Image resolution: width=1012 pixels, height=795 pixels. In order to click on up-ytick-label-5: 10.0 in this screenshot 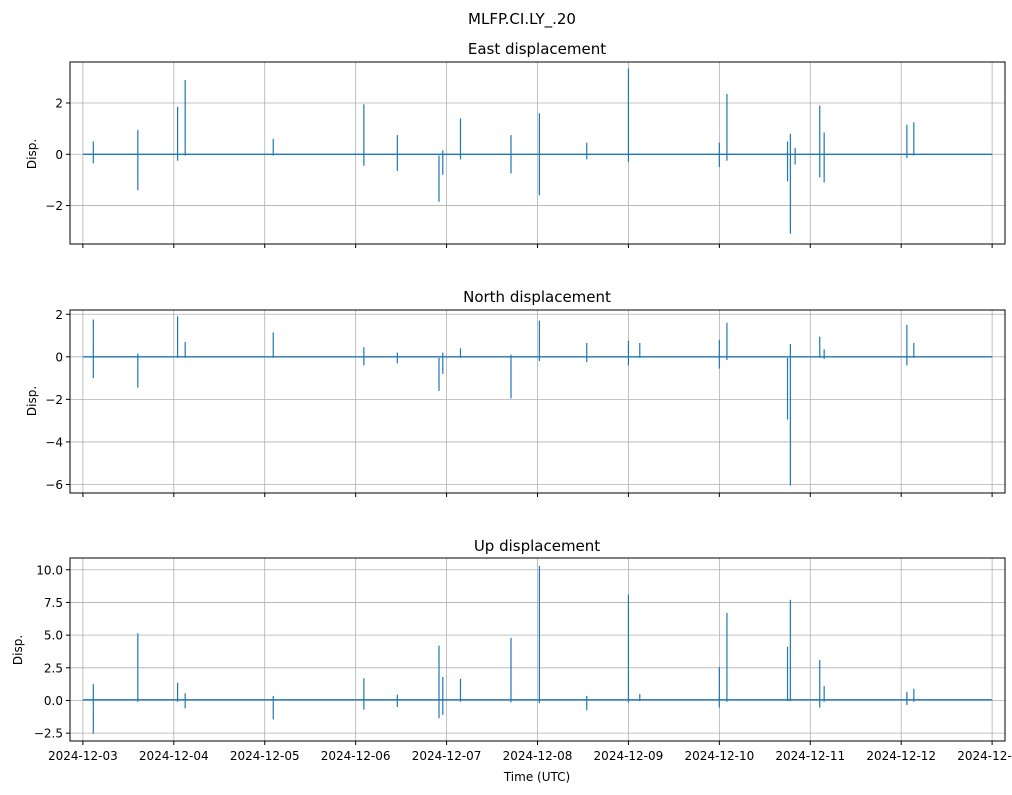, I will do `click(49, 570)`.